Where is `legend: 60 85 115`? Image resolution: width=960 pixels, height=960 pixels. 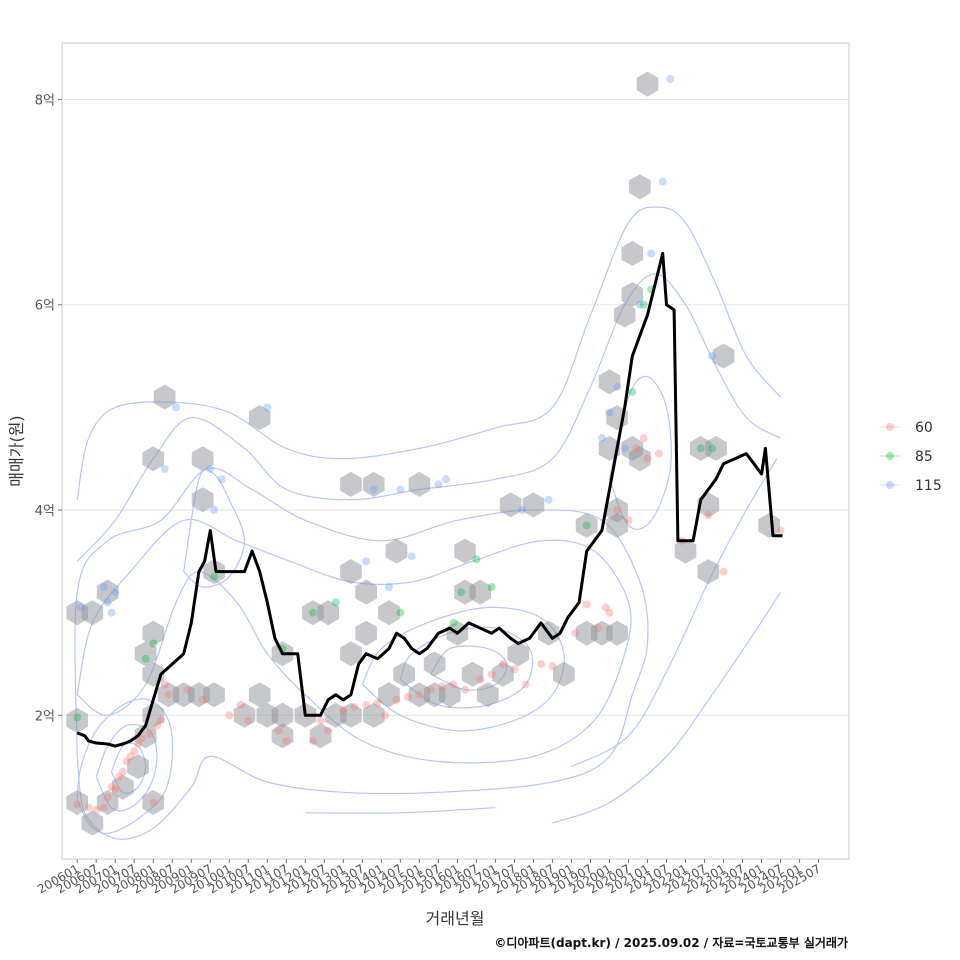
legend: 60 85 115 is located at coordinates (911, 457).